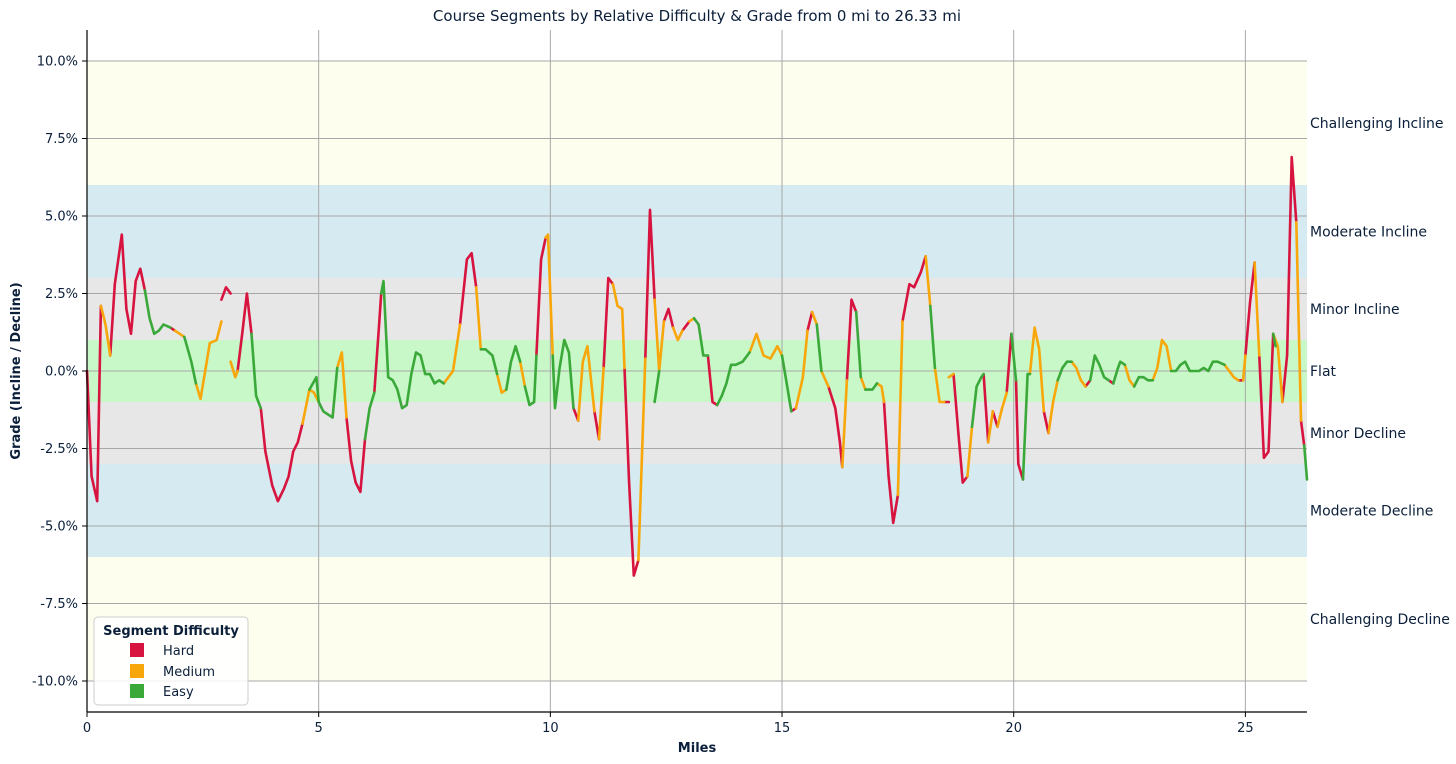  What do you see at coordinates (137, 691) in the screenshot?
I see `legend-swatch-easy` at bounding box center [137, 691].